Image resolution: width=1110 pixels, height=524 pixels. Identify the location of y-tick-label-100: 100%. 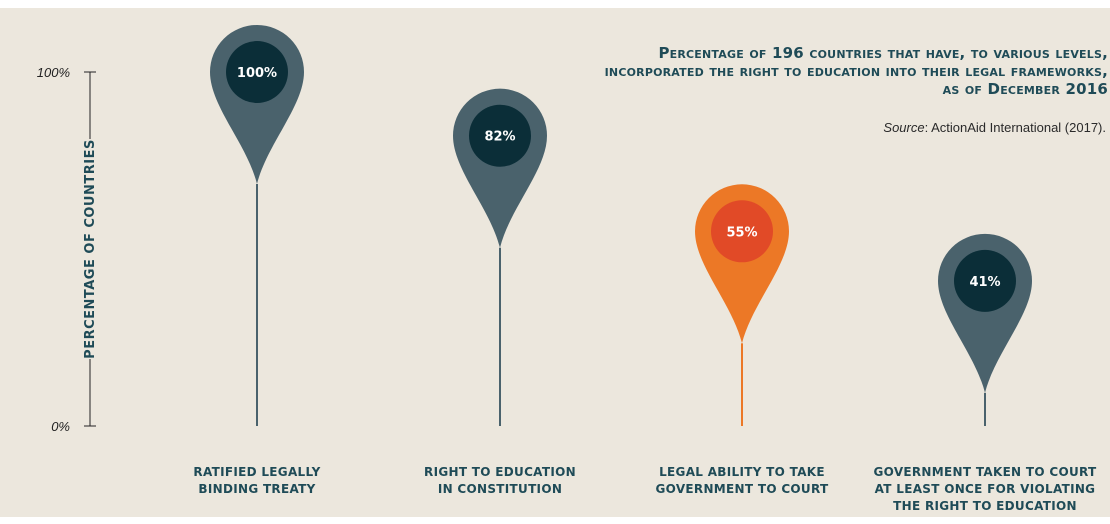
(53, 72).